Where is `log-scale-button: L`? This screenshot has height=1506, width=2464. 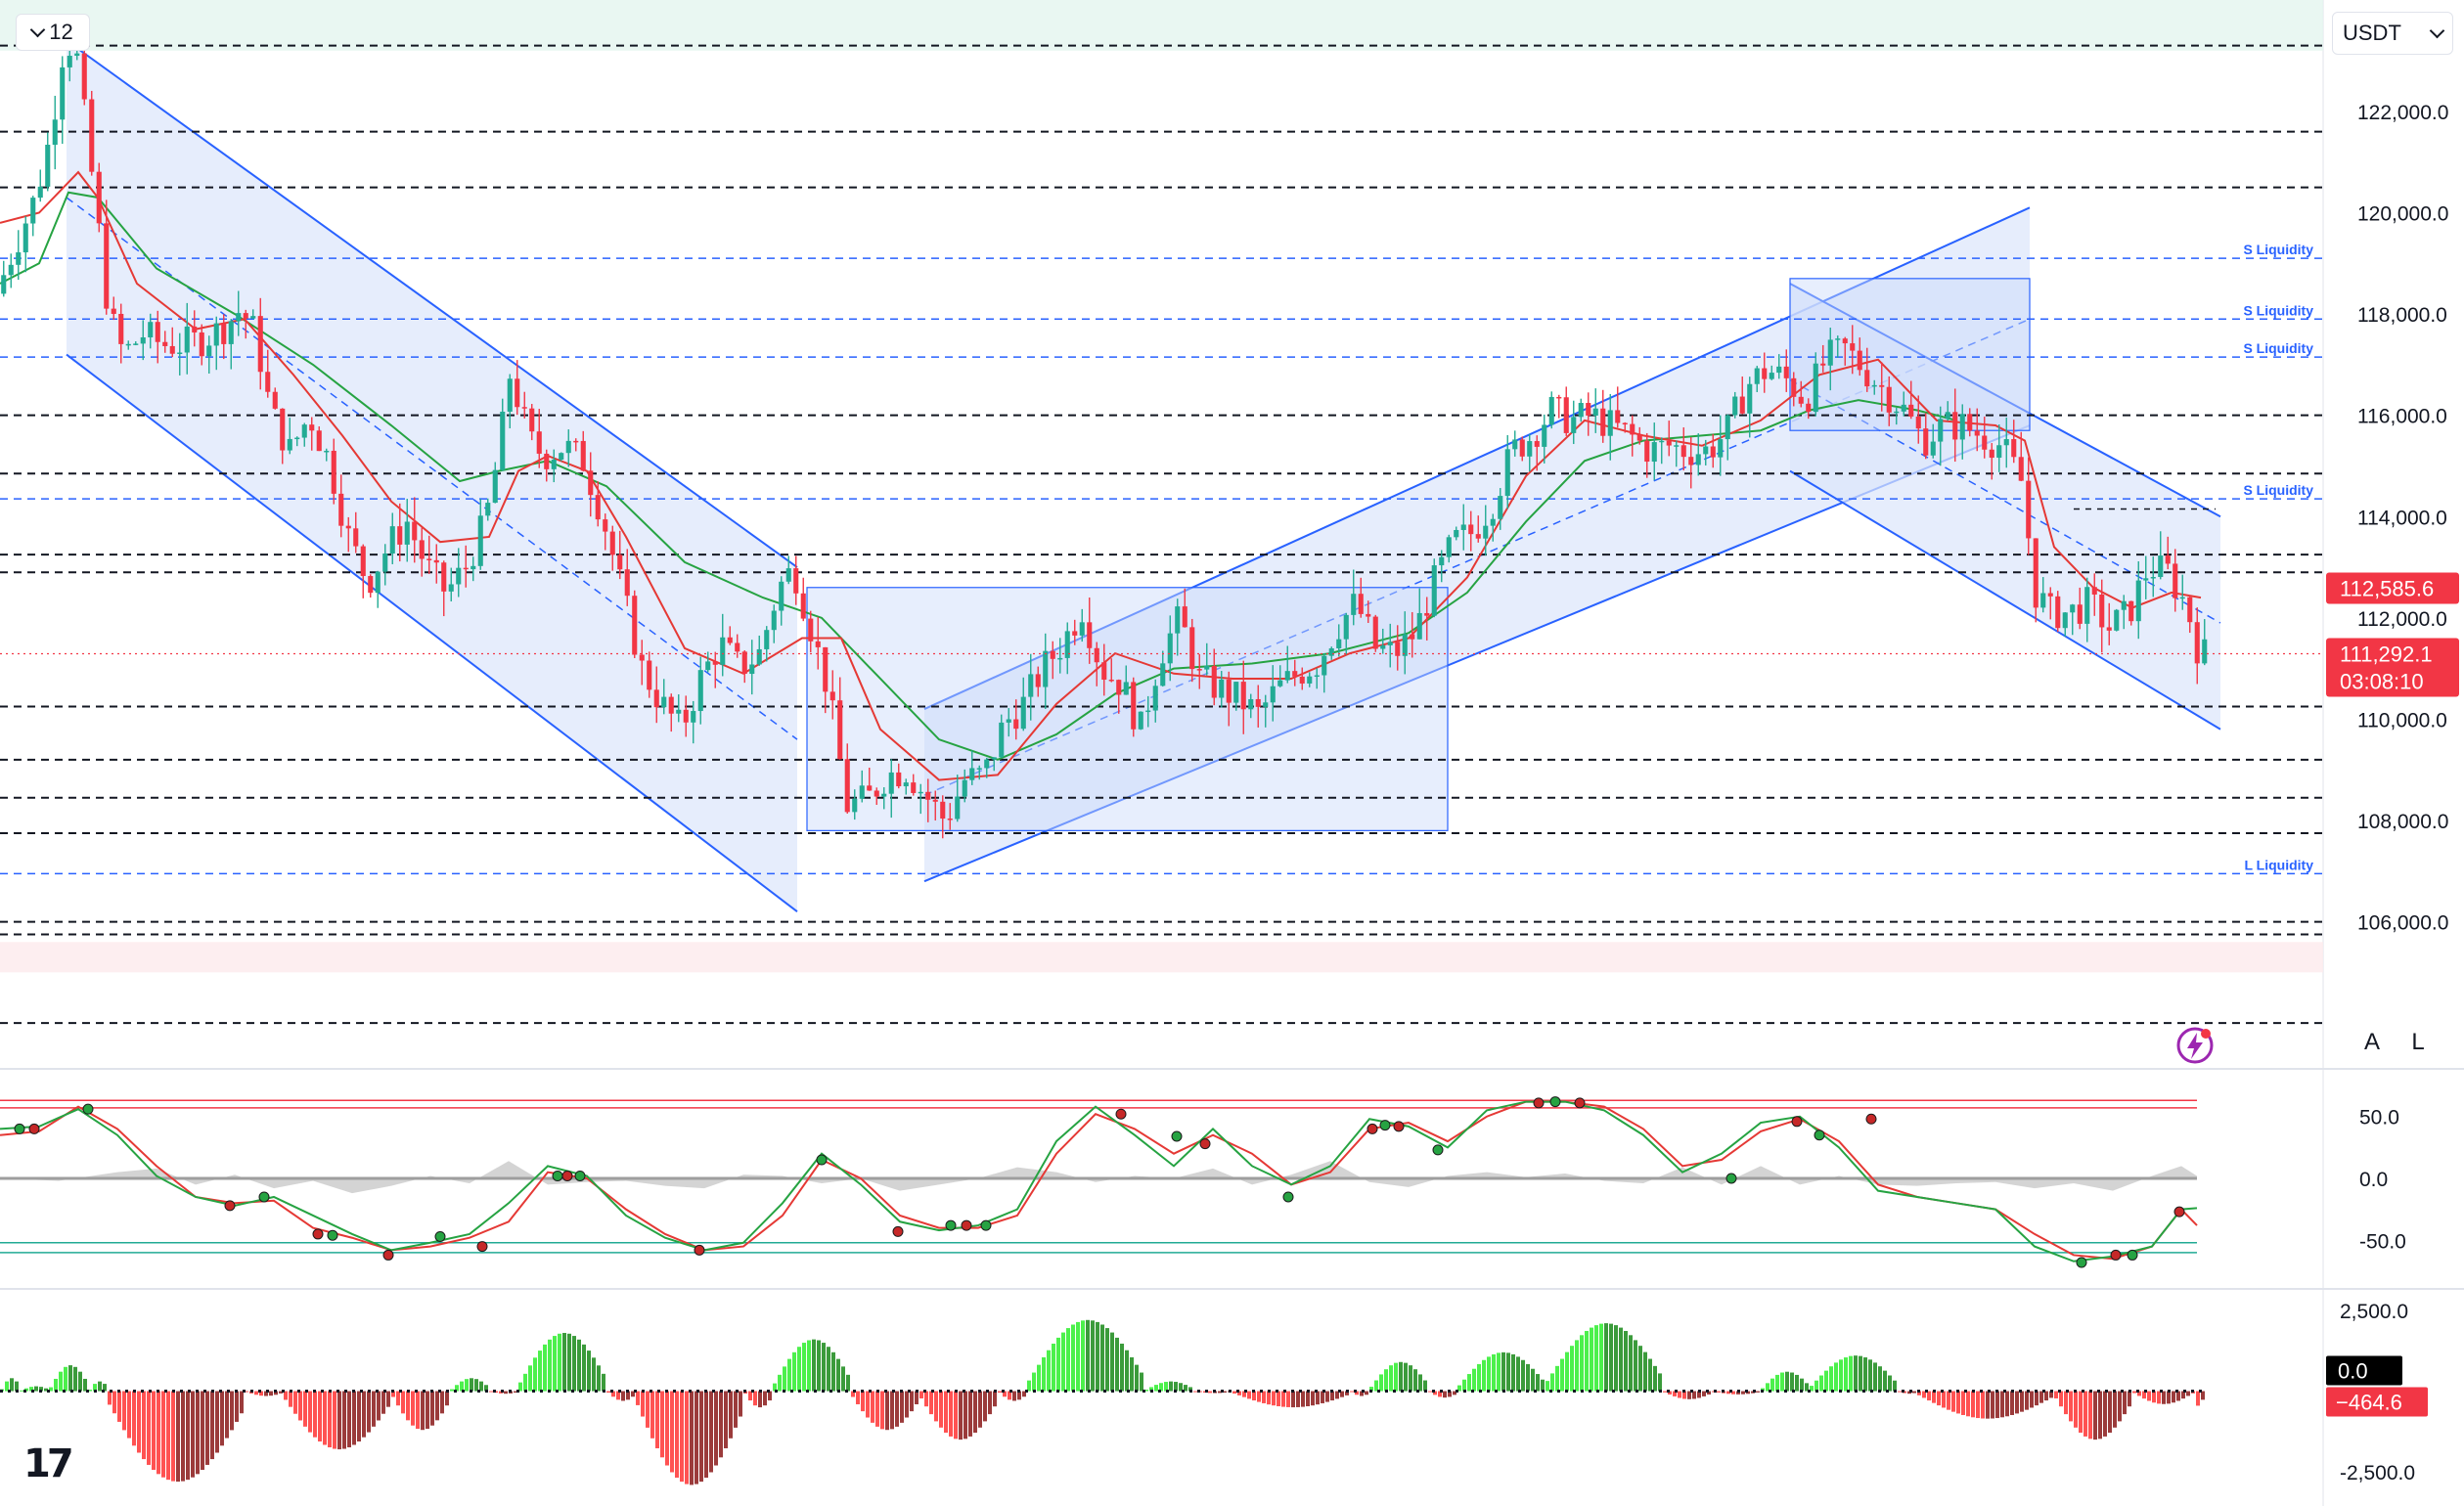
log-scale-button: L is located at coordinates (2418, 1042).